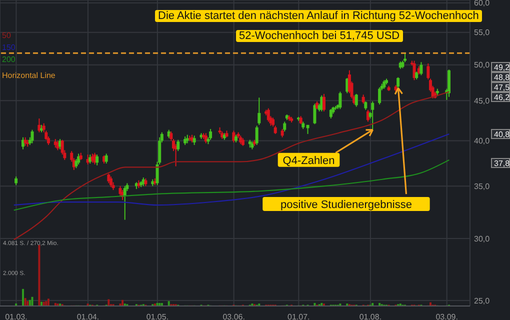 Image resolution: width=510 pixels, height=320 pixels. I want to click on text: Die Aktie startet den nächsten Anlauf in Richtung 52-Wochenhoch, so click(318, 16).